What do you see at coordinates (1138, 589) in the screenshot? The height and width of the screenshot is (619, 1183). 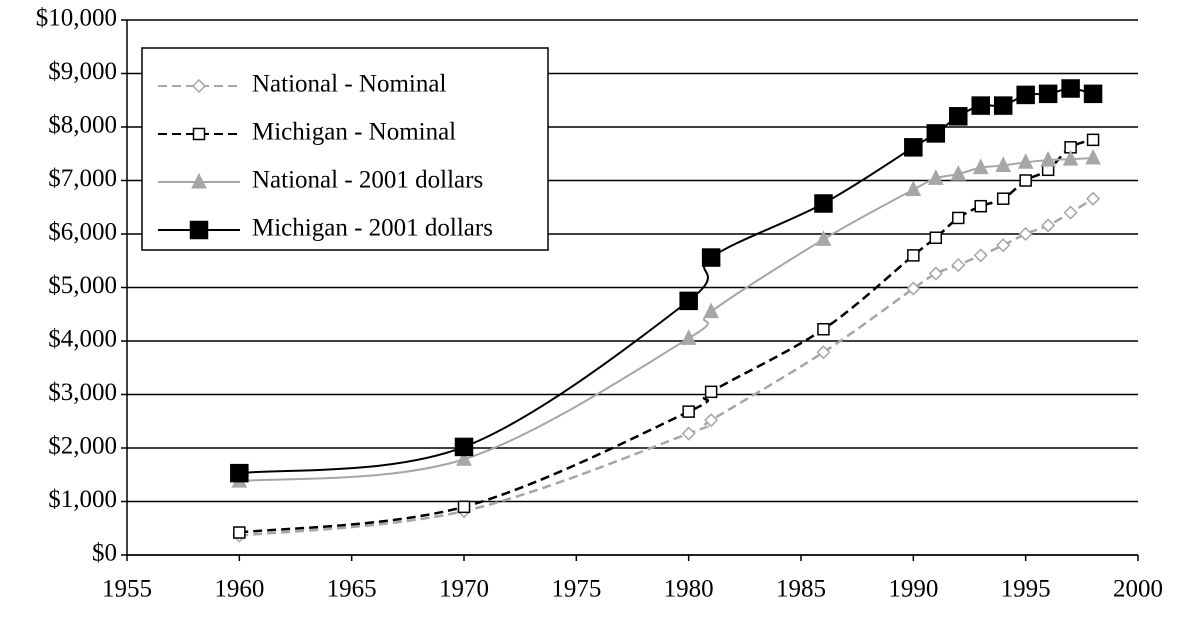 I see `x-tick-label: 2000` at bounding box center [1138, 589].